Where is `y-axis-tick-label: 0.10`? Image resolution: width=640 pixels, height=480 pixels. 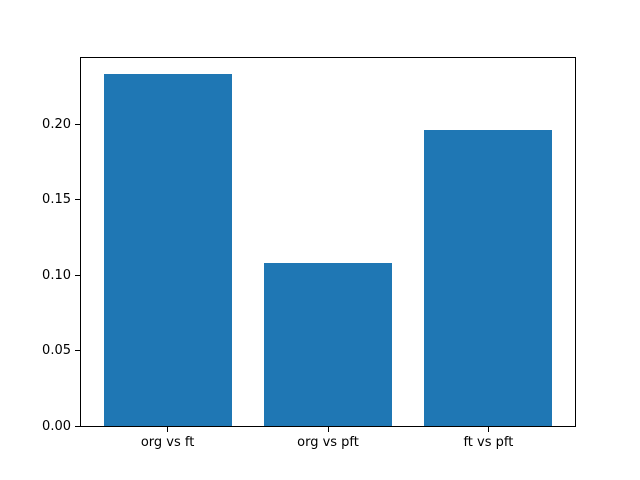
y-axis-tick-label: 0.10 is located at coordinates (56, 275).